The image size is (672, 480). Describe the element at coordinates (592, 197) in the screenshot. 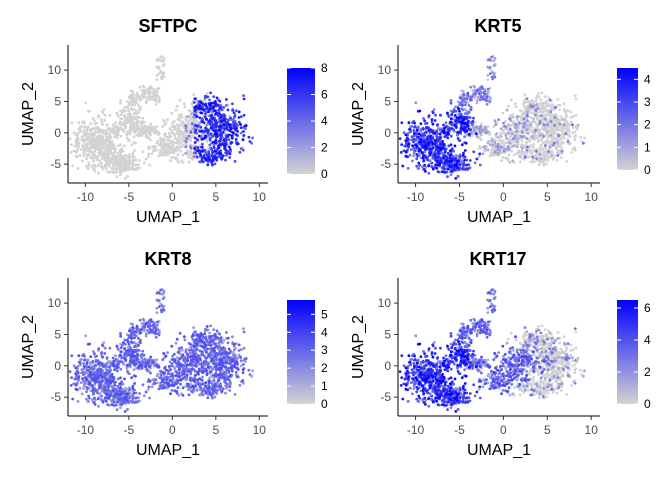

I see `x-tick-label: 10` at that location.